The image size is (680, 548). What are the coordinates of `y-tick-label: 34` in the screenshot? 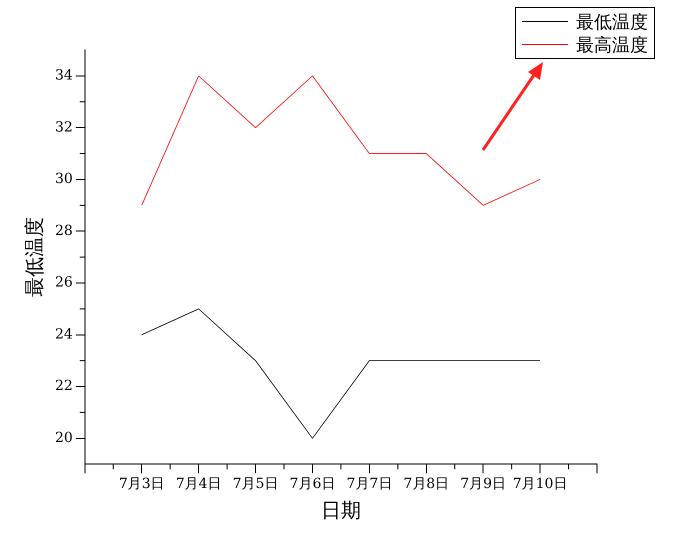 It's located at (63, 76).